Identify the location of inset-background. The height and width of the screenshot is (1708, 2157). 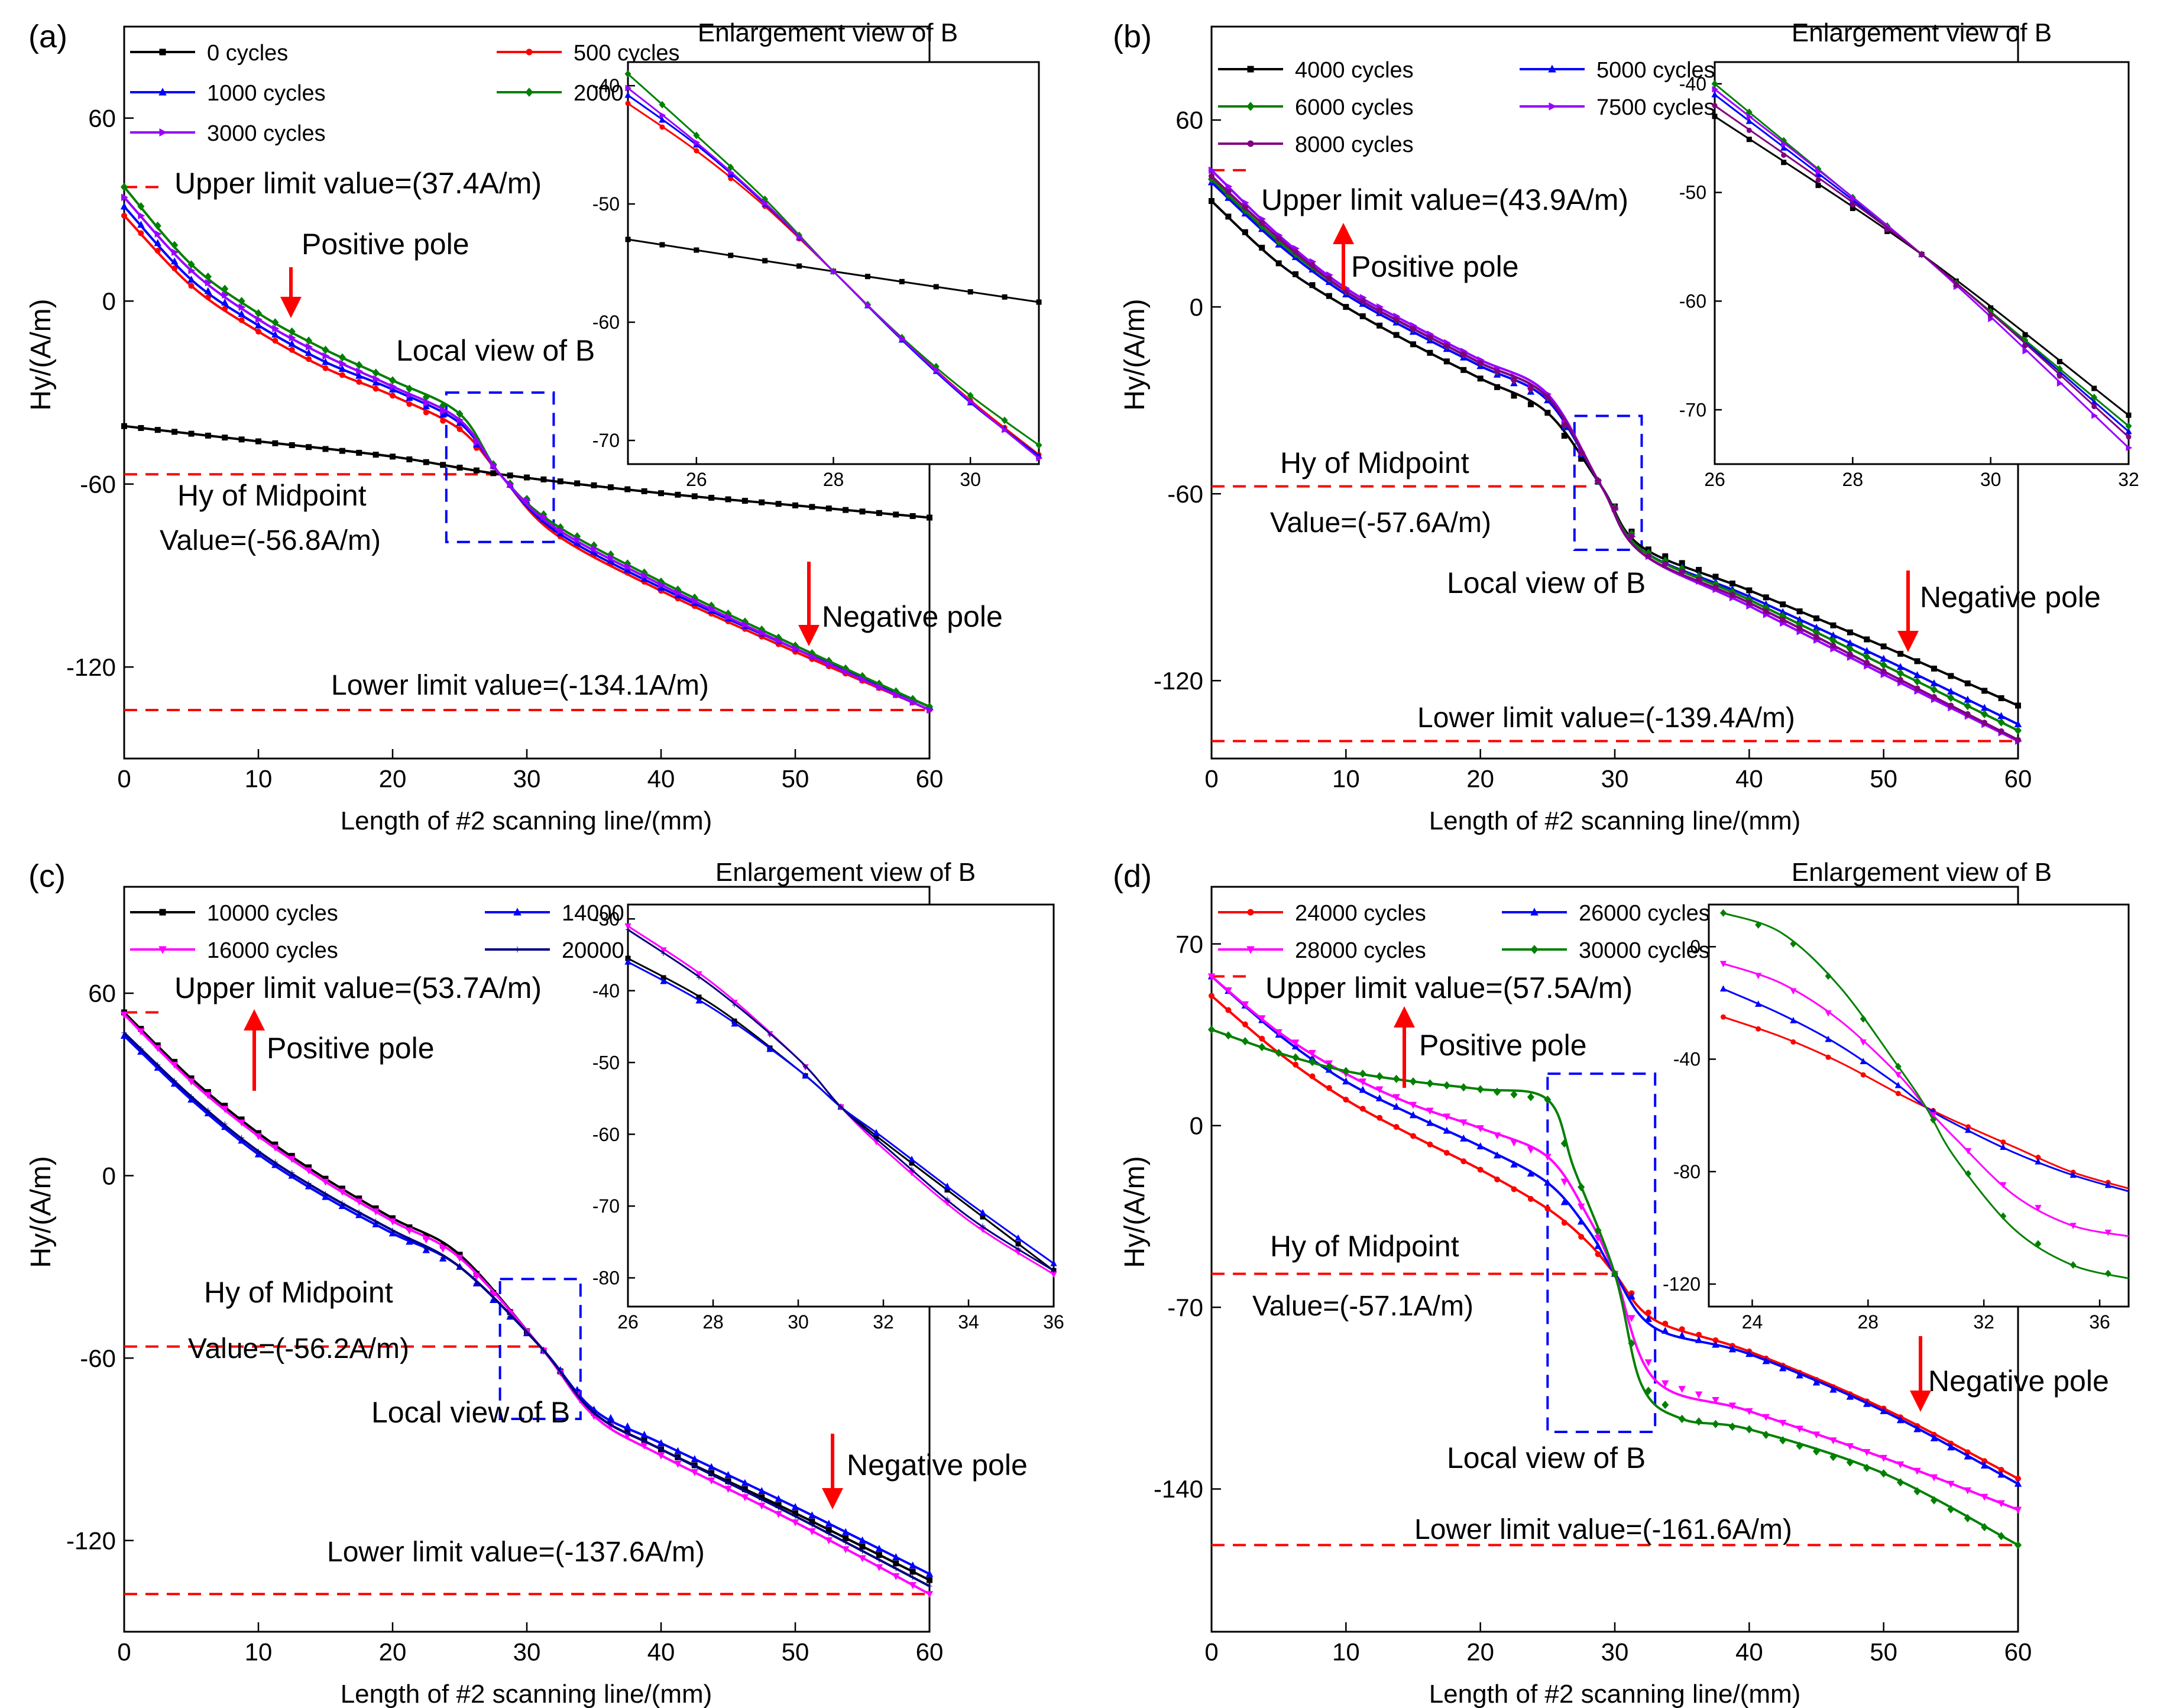
(833, 263).